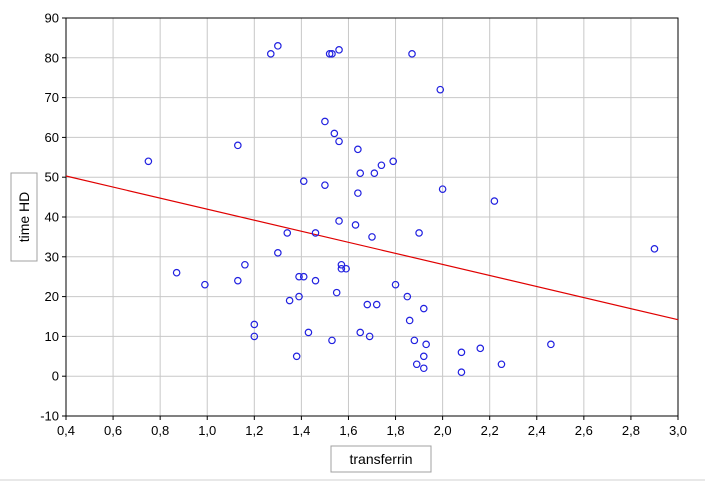 This screenshot has height=484, width=705. What do you see at coordinates (52, 177) in the screenshot?
I see `y-tick-label: 50` at bounding box center [52, 177].